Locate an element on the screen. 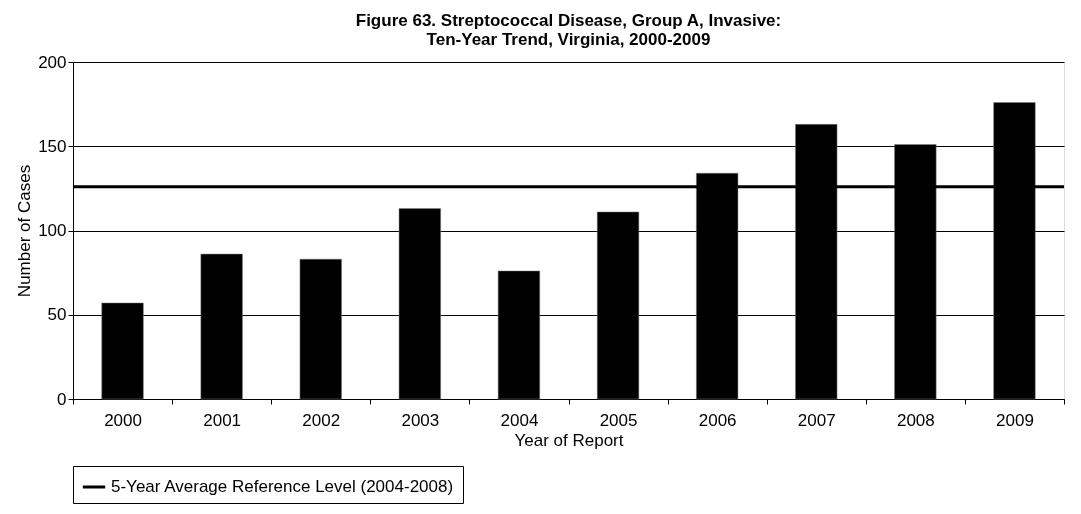 The height and width of the screenshot is (514, 1081). x-tick-label: 2008 is located at coordinates (915, 420).